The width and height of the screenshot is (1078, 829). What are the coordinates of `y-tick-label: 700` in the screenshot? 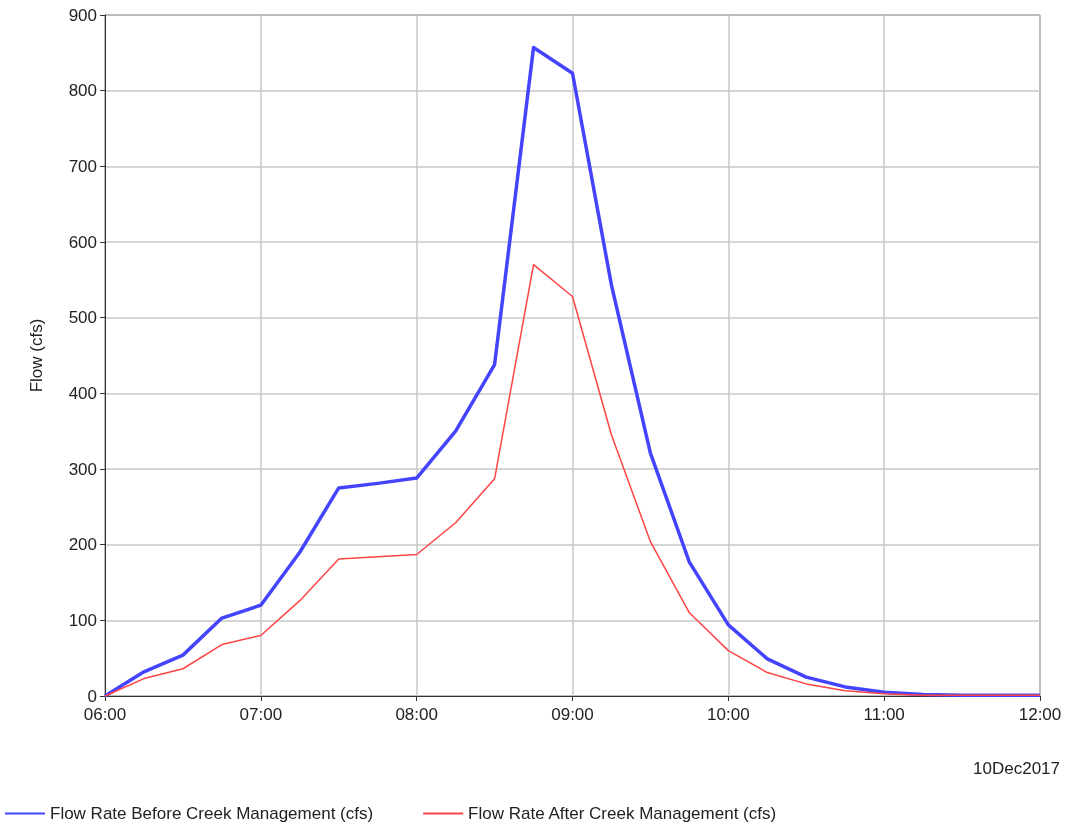 It's located at (82, 166).